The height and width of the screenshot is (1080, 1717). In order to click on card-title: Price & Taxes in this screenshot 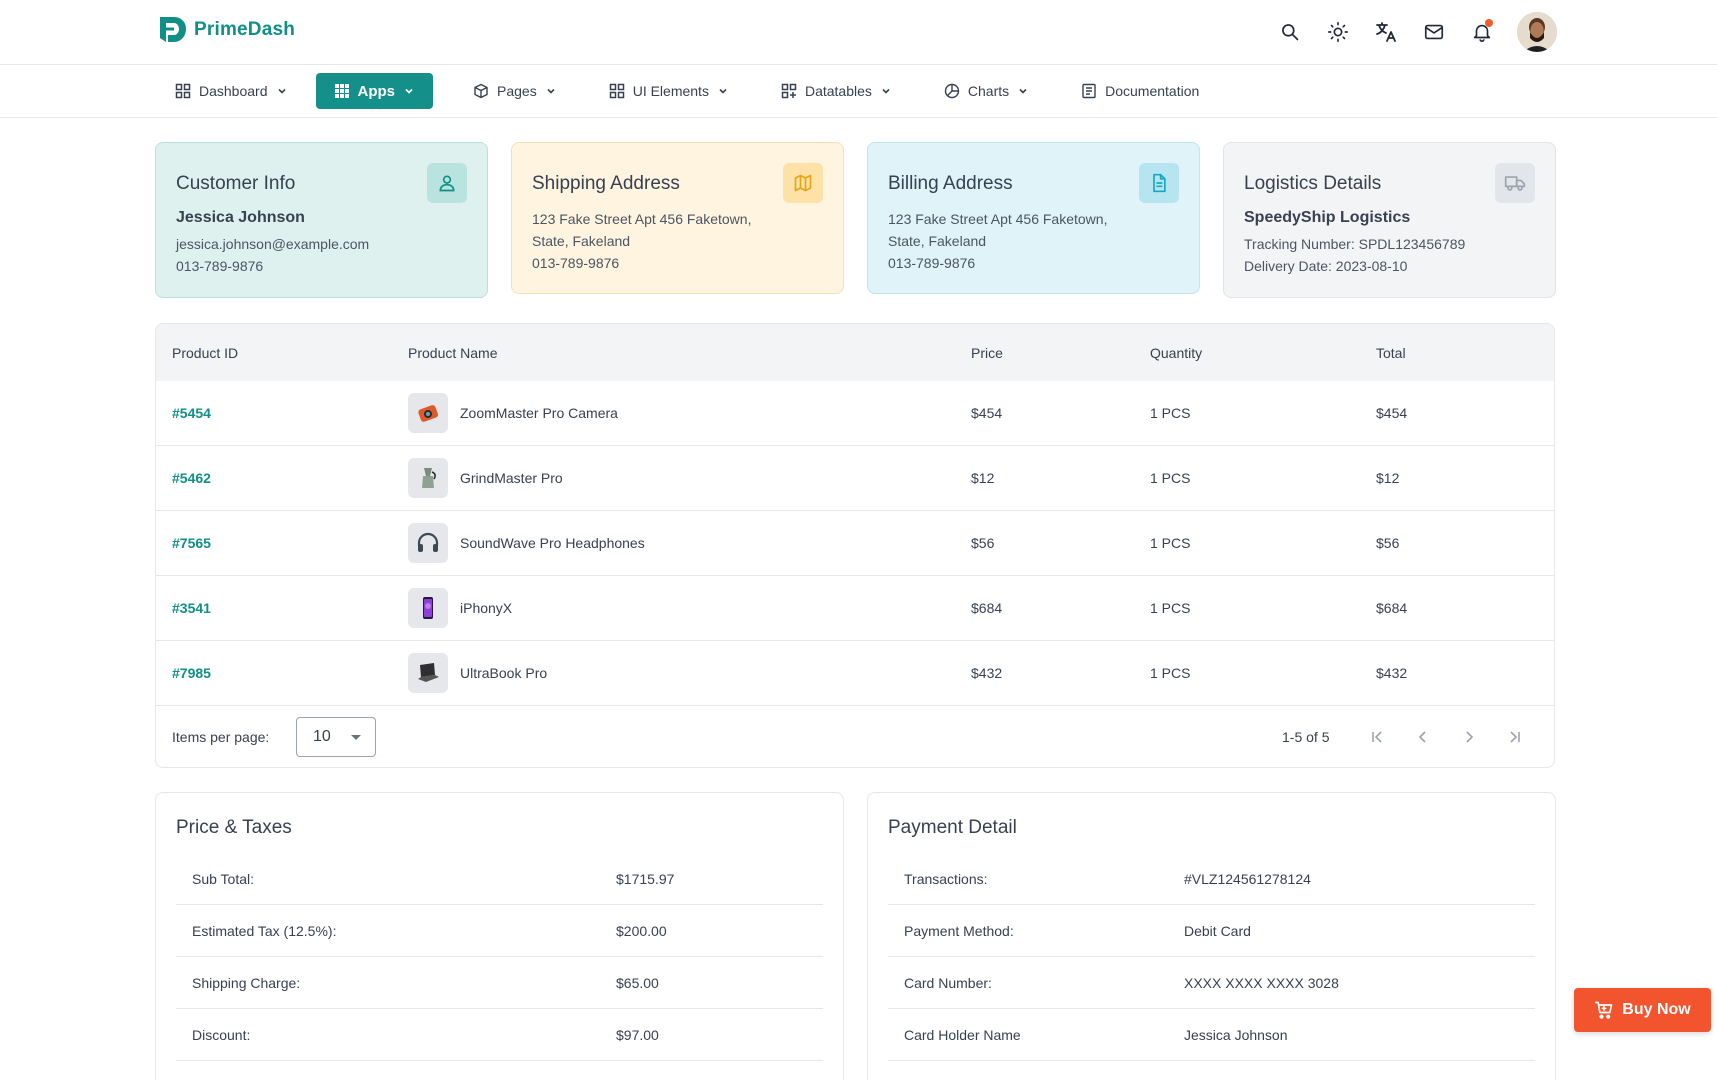, I will do `click(234, 827)`.